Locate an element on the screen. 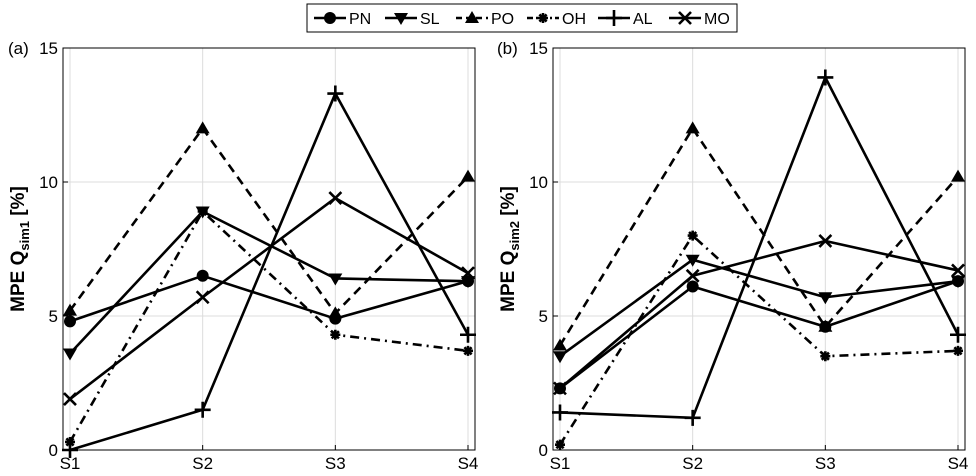  legend-label: PO is located at coordinates (502, 19).